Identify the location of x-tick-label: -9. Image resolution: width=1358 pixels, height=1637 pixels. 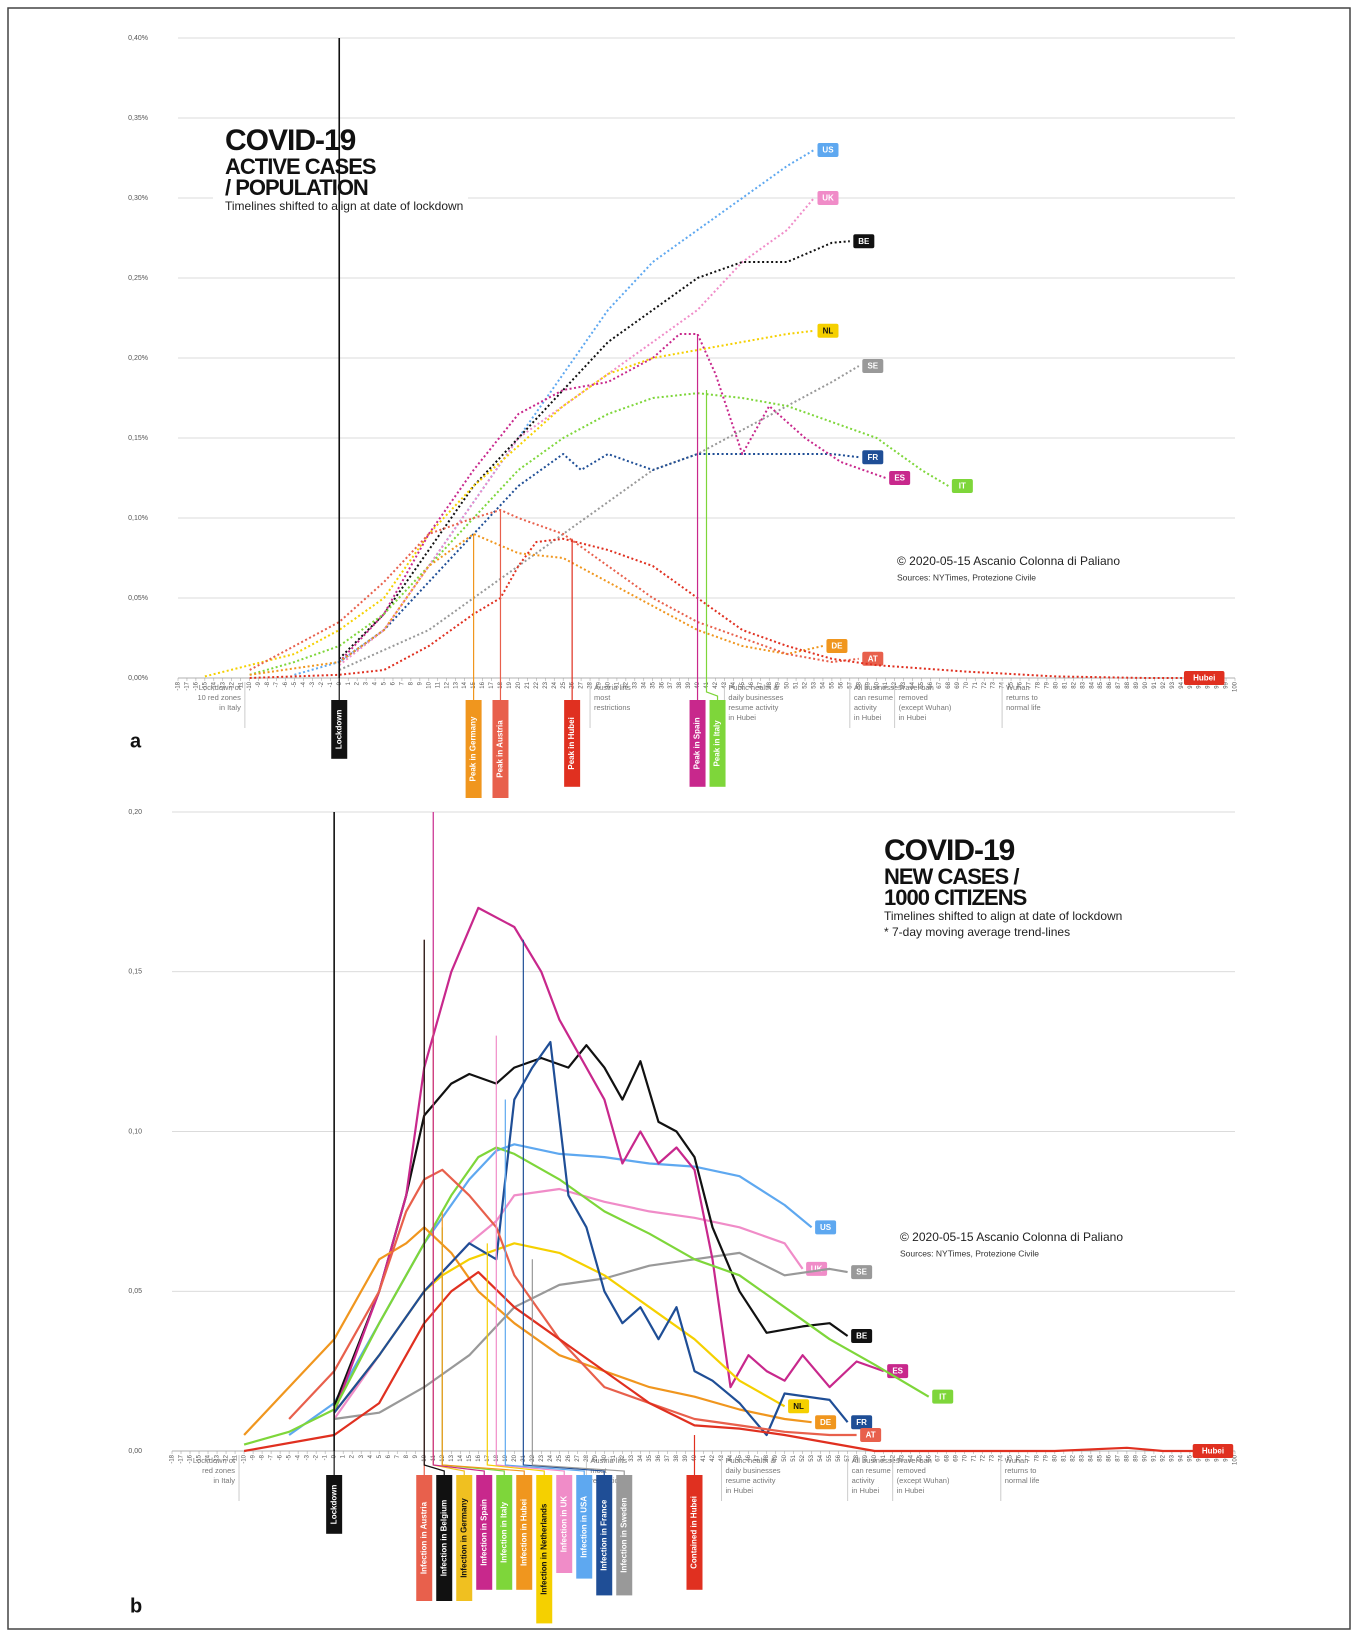
(259, 684).